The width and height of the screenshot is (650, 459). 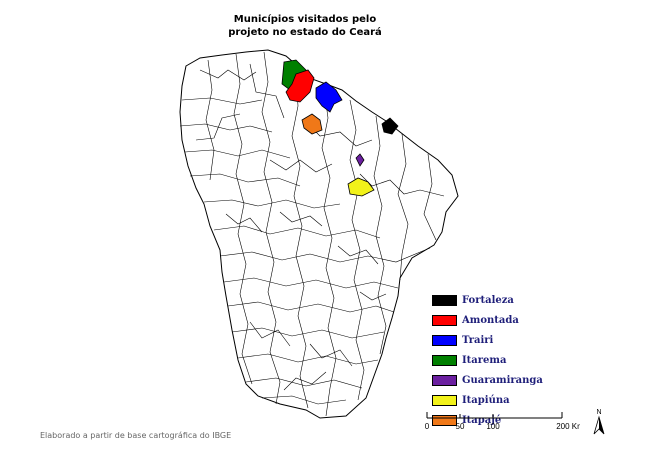 What do you see at coordinates (493, 426) in the screenshot?
I see `scale-tick-100: 100` at bounding box center [493, 426].